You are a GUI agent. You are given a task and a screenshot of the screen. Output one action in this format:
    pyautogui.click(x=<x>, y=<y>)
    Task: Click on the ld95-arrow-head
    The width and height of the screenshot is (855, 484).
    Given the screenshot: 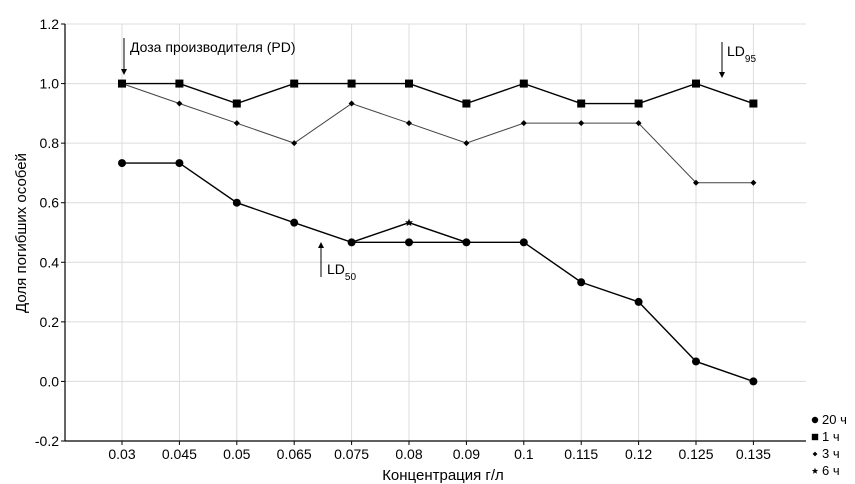 What is the action you would take?
    pyautogui.click(x=722, y=75)
    